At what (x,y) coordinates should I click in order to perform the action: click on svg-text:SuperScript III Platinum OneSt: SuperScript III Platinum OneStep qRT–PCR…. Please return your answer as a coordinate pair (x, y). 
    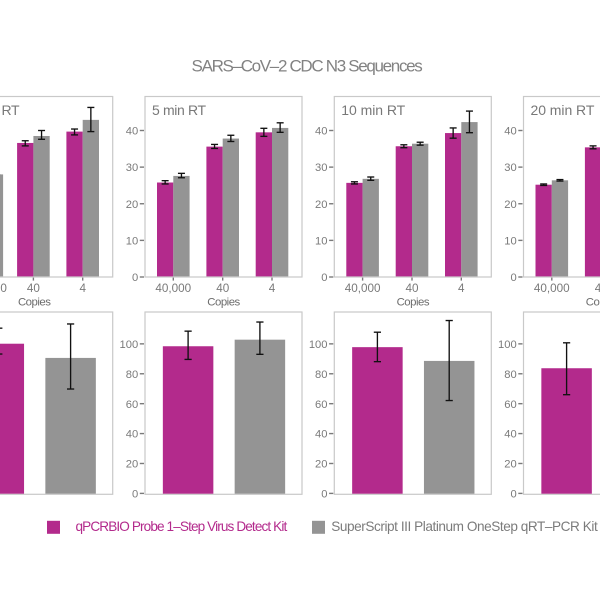
    Looking at the image, I should click on (464, 526).